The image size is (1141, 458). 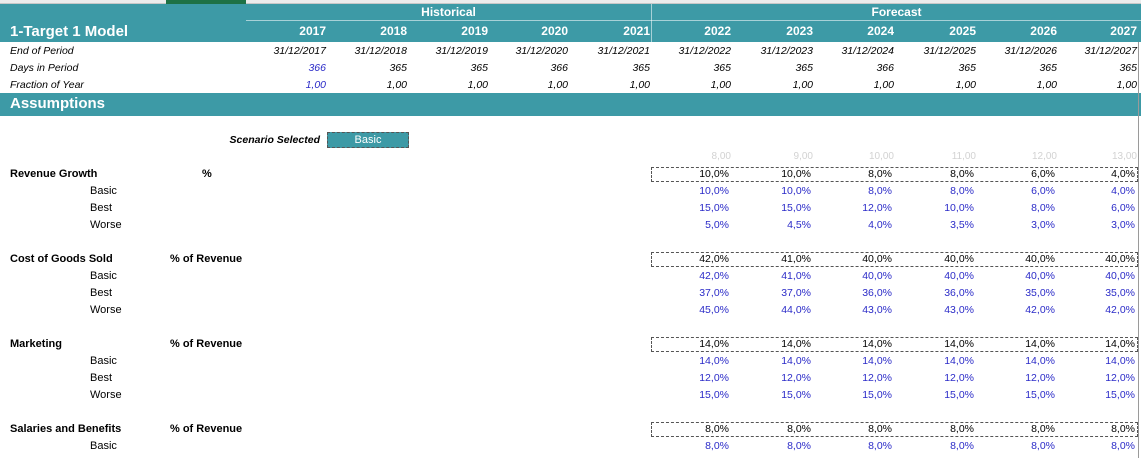 What do you see at coordinates (380, 51) in the screenshot?
I see `timeline-end-cell: 31/12/2018` at bounding box center [380, 51].